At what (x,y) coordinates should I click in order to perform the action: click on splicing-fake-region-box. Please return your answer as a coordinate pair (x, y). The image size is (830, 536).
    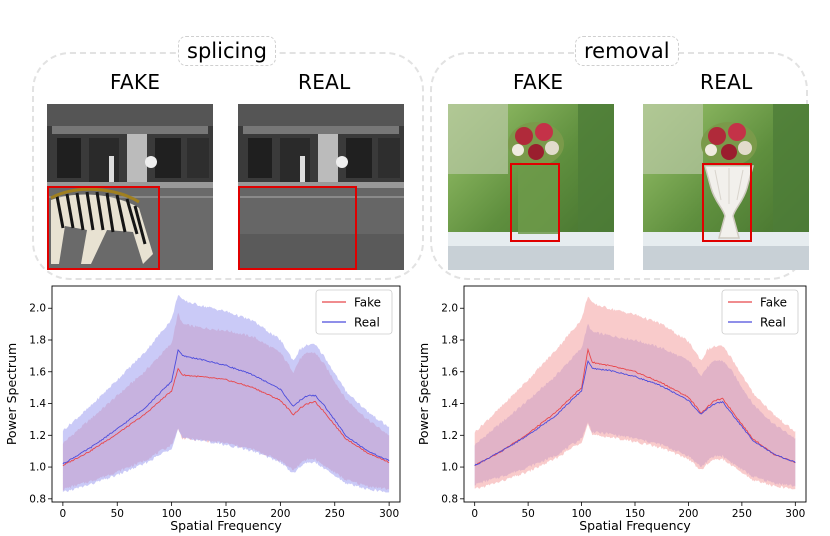
    Looking at the image, I should click on (103, 228).